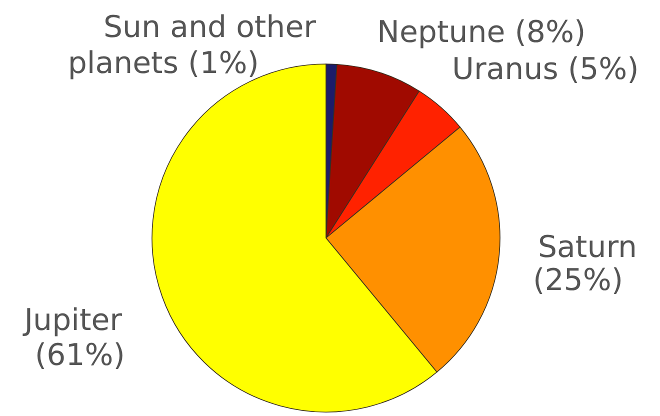  I want to click on slice-label: Uranus (5%), so click(545, 69).